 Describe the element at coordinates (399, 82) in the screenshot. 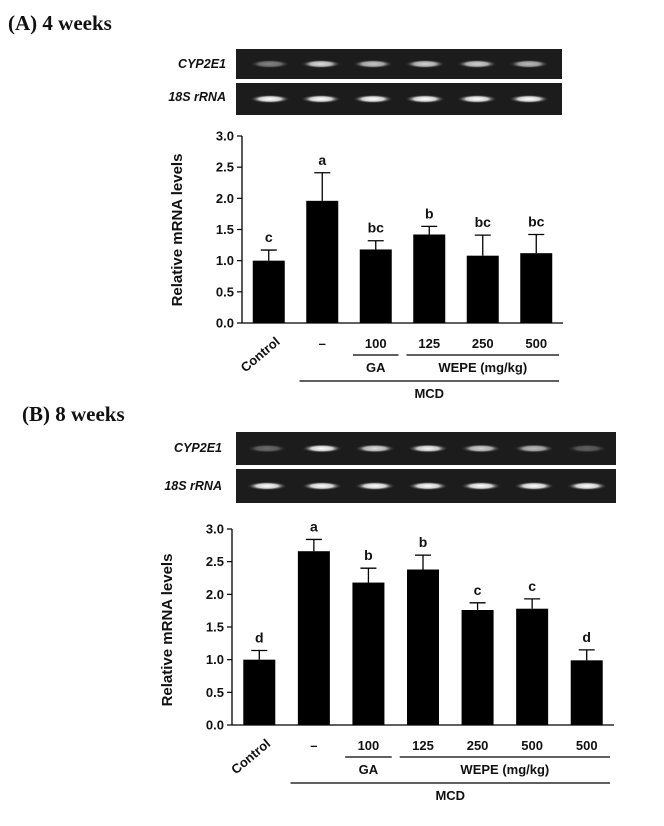

I see `panel-a-gel-image` at that location.